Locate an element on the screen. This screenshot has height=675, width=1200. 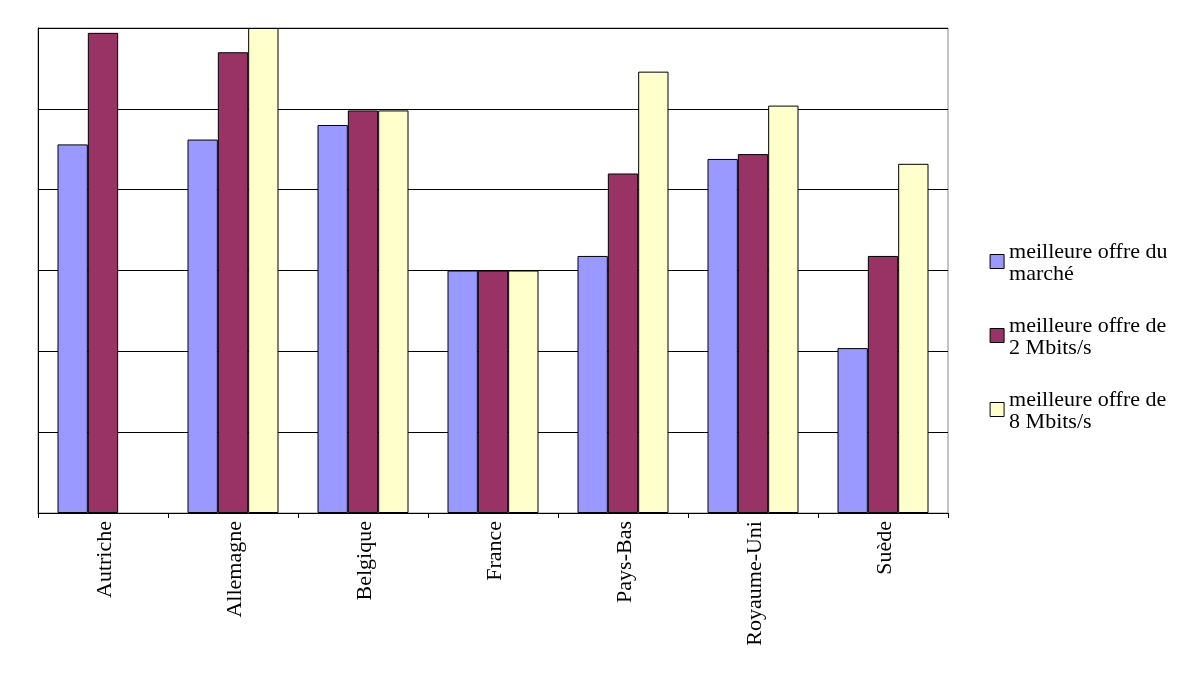
x-tick-label: Autriche is located at coordinates (103, 559).